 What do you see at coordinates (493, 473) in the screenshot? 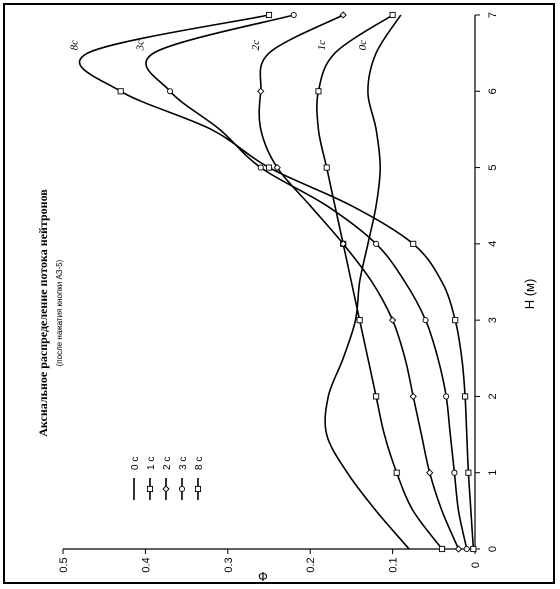
I see `x-tick-label: 1` at bounding box center [493, 473].